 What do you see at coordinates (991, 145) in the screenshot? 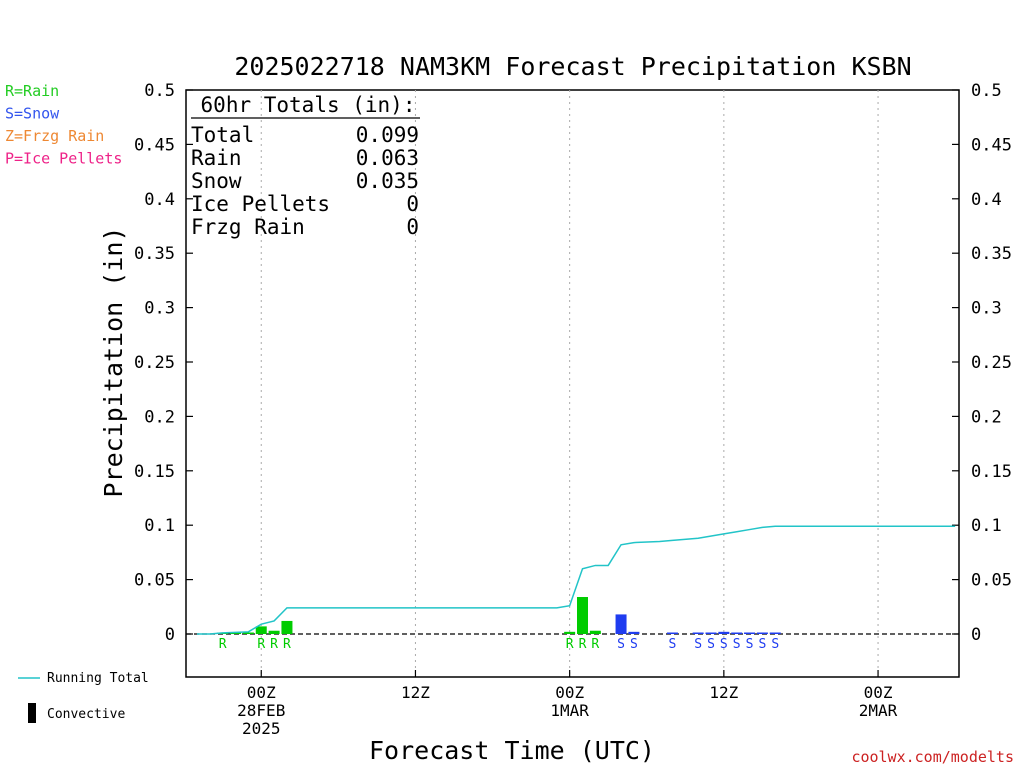
I see `y-tick-label-right: 0.45` at bounding box center [991, 145].